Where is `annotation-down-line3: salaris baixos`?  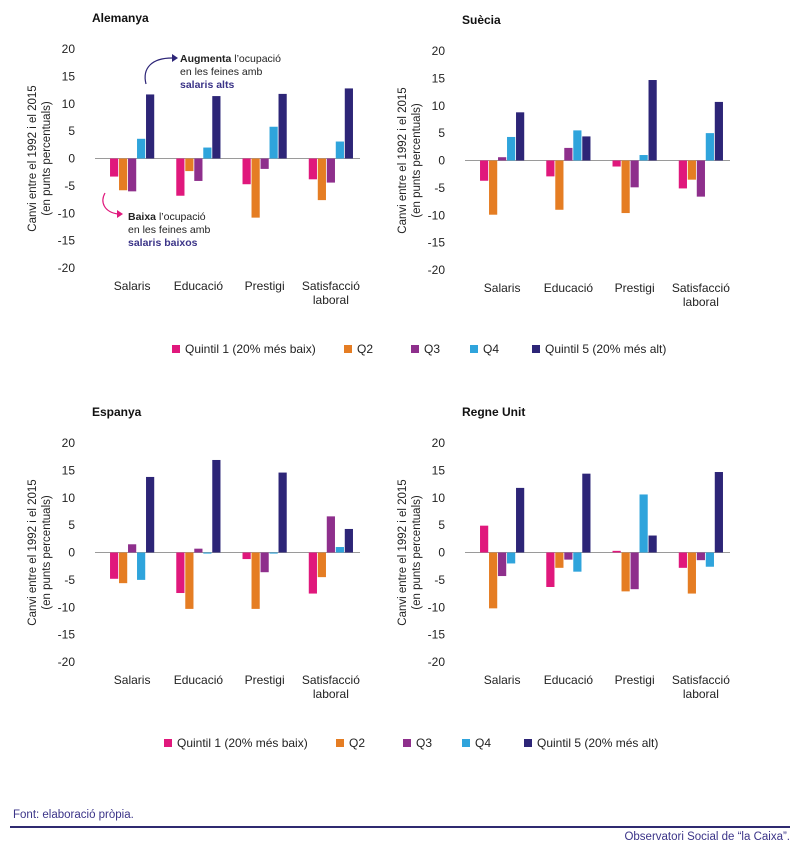 annotation-down-line3: salaris baixos is located at coordinates (163, 243).